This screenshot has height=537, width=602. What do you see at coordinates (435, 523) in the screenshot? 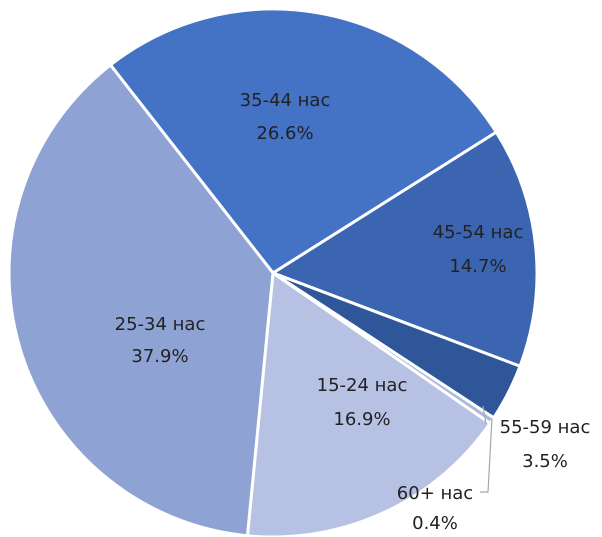
I see `value-label: 0.4%` at bounding box center [435, 523].